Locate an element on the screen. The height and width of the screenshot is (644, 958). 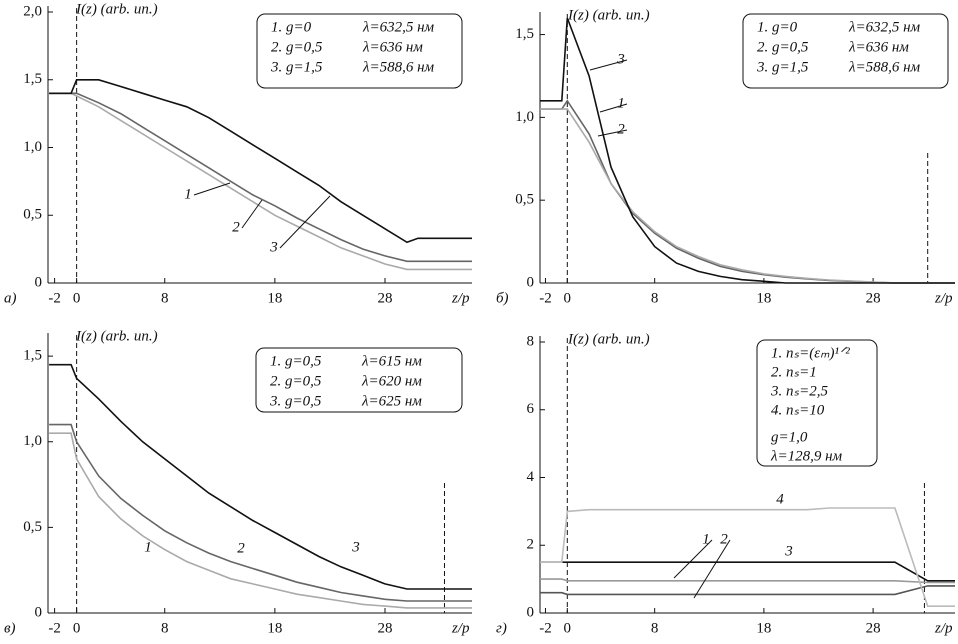
legend-text: λ=128,9 нм is located at coordinates (806, 456).